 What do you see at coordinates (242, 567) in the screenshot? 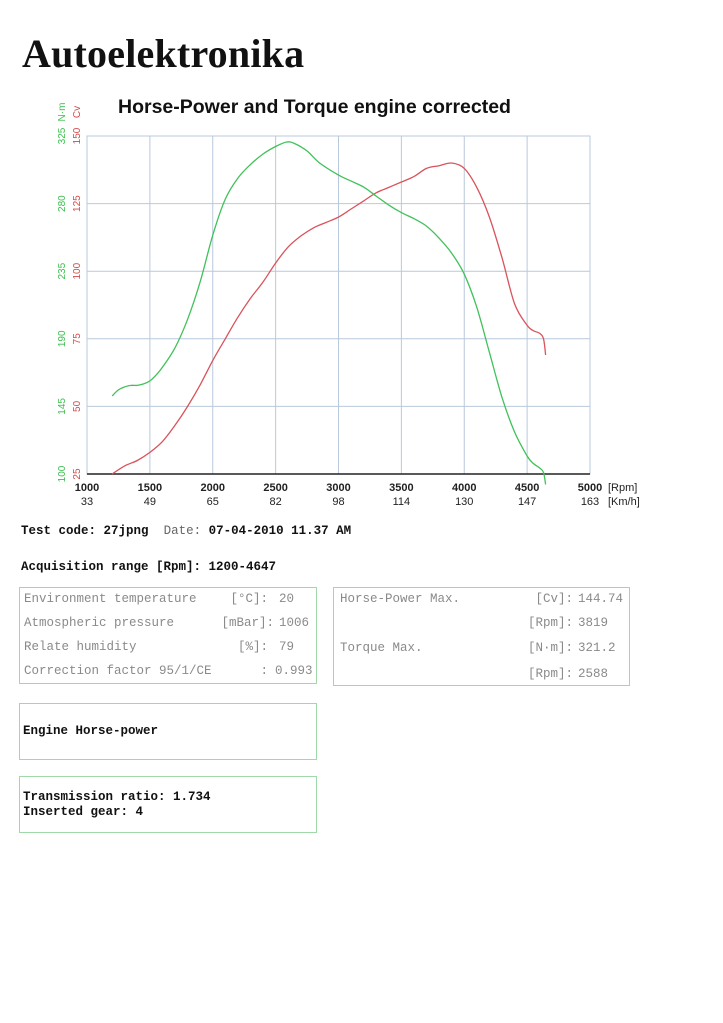
I see `acquisition-range-value: 1200-4647` at bounding box center [242, 567].